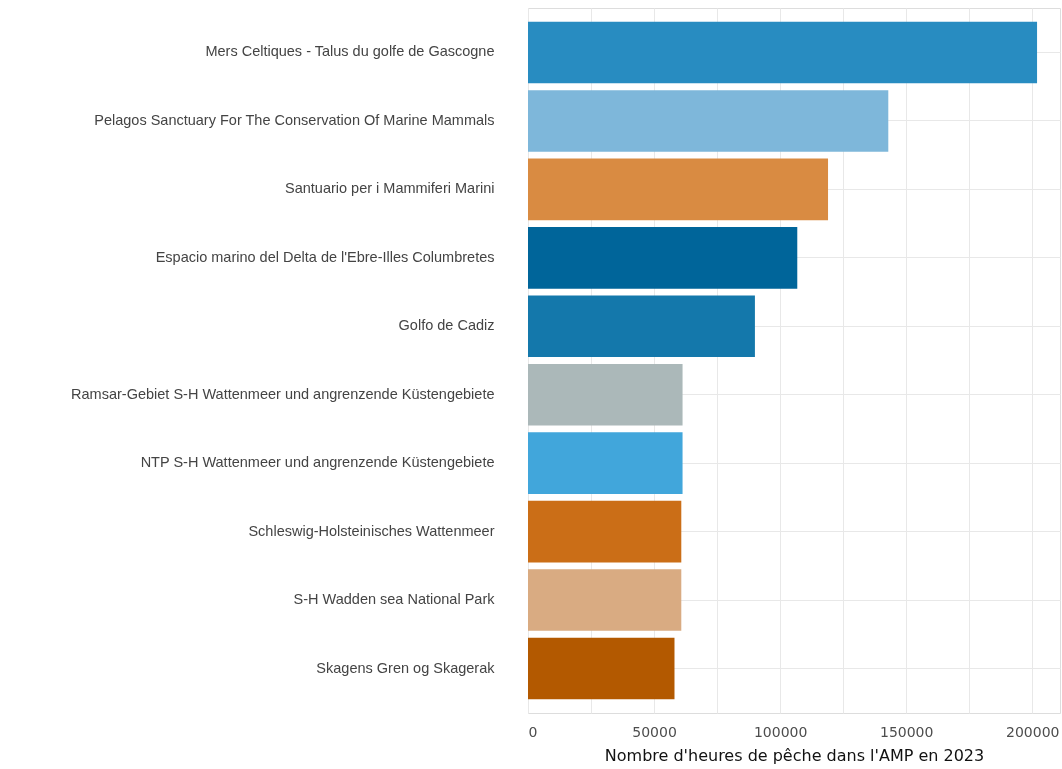  Describe the element at coordinates (1033, 731) in the screenshot. I see `x-tick-label: 200000` at that location.